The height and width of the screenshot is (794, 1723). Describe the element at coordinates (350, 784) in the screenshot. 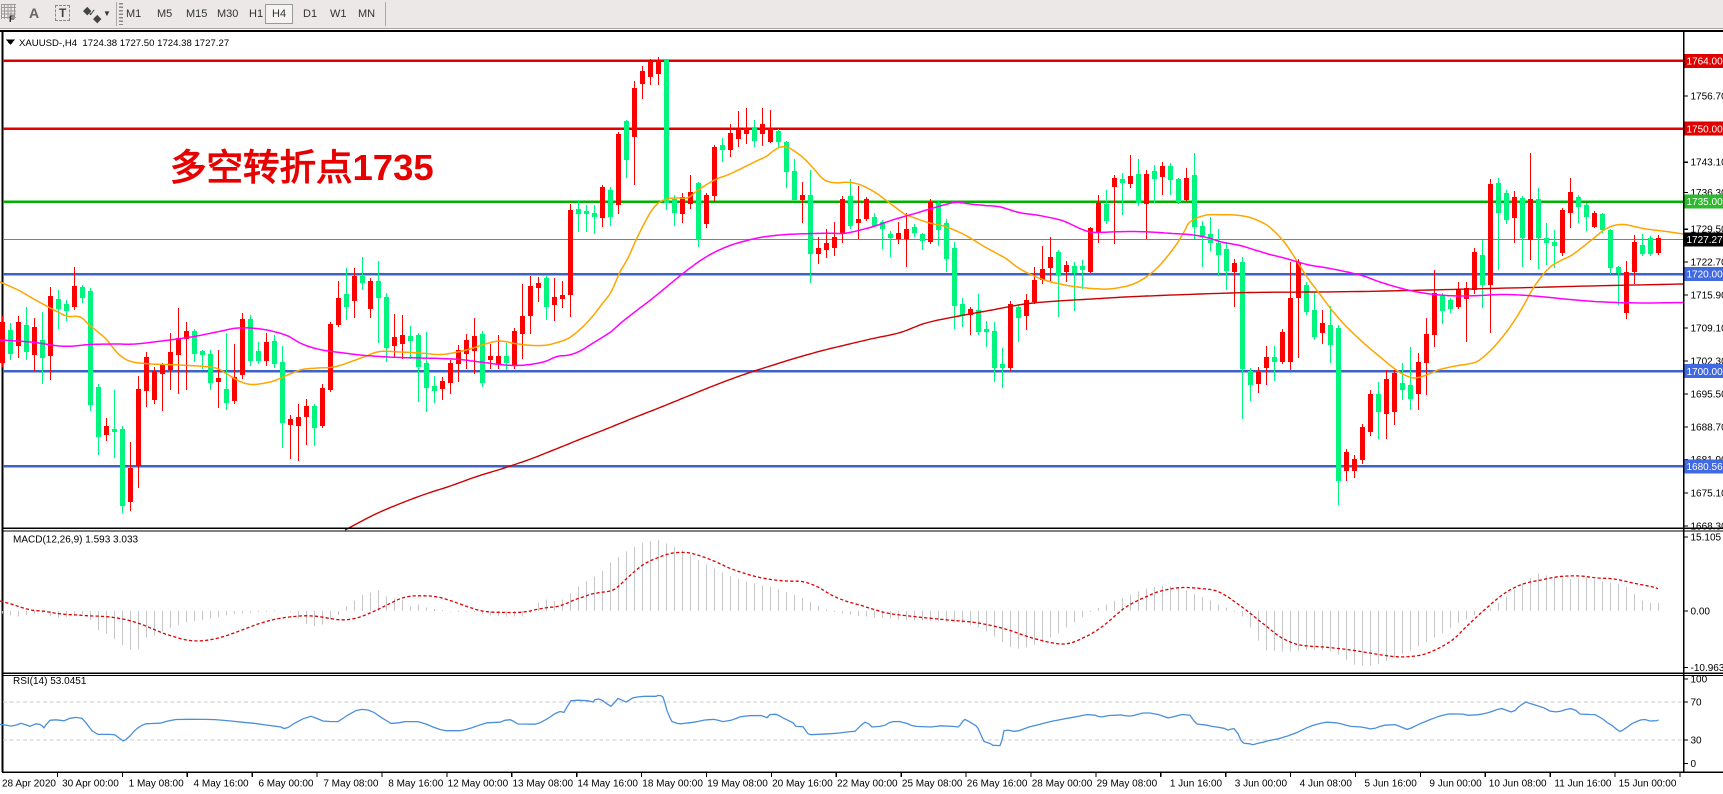

I see `svg-text: 7 May 08:00` at that location.